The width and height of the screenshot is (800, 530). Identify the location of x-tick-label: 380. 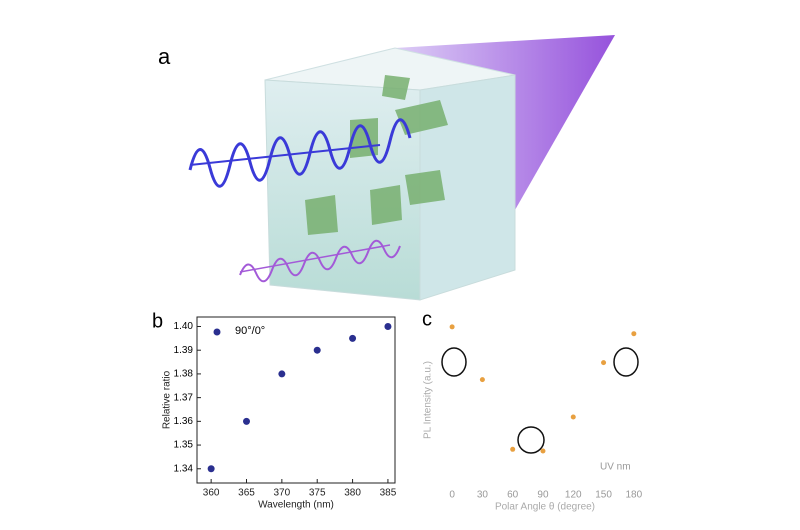
(352, 493).